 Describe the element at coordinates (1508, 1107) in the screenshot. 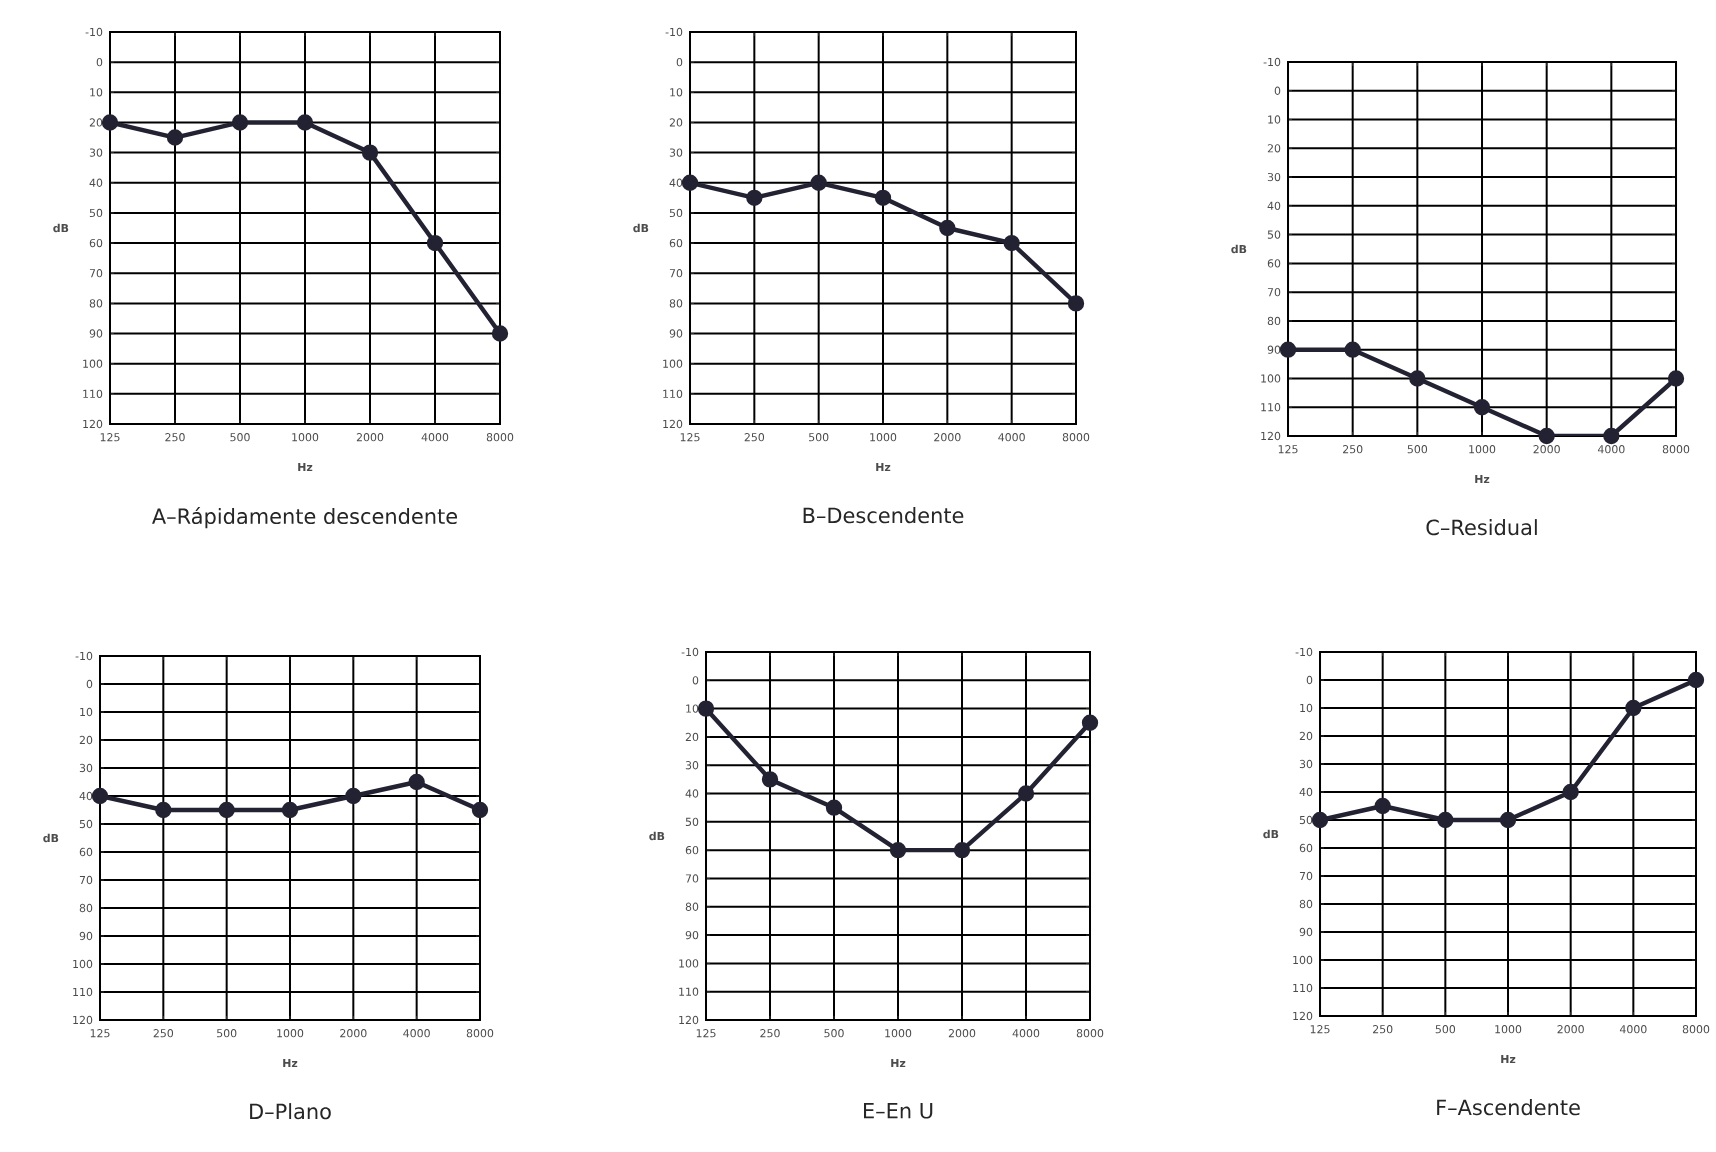

I see `text: F–Ascendente` at that location.